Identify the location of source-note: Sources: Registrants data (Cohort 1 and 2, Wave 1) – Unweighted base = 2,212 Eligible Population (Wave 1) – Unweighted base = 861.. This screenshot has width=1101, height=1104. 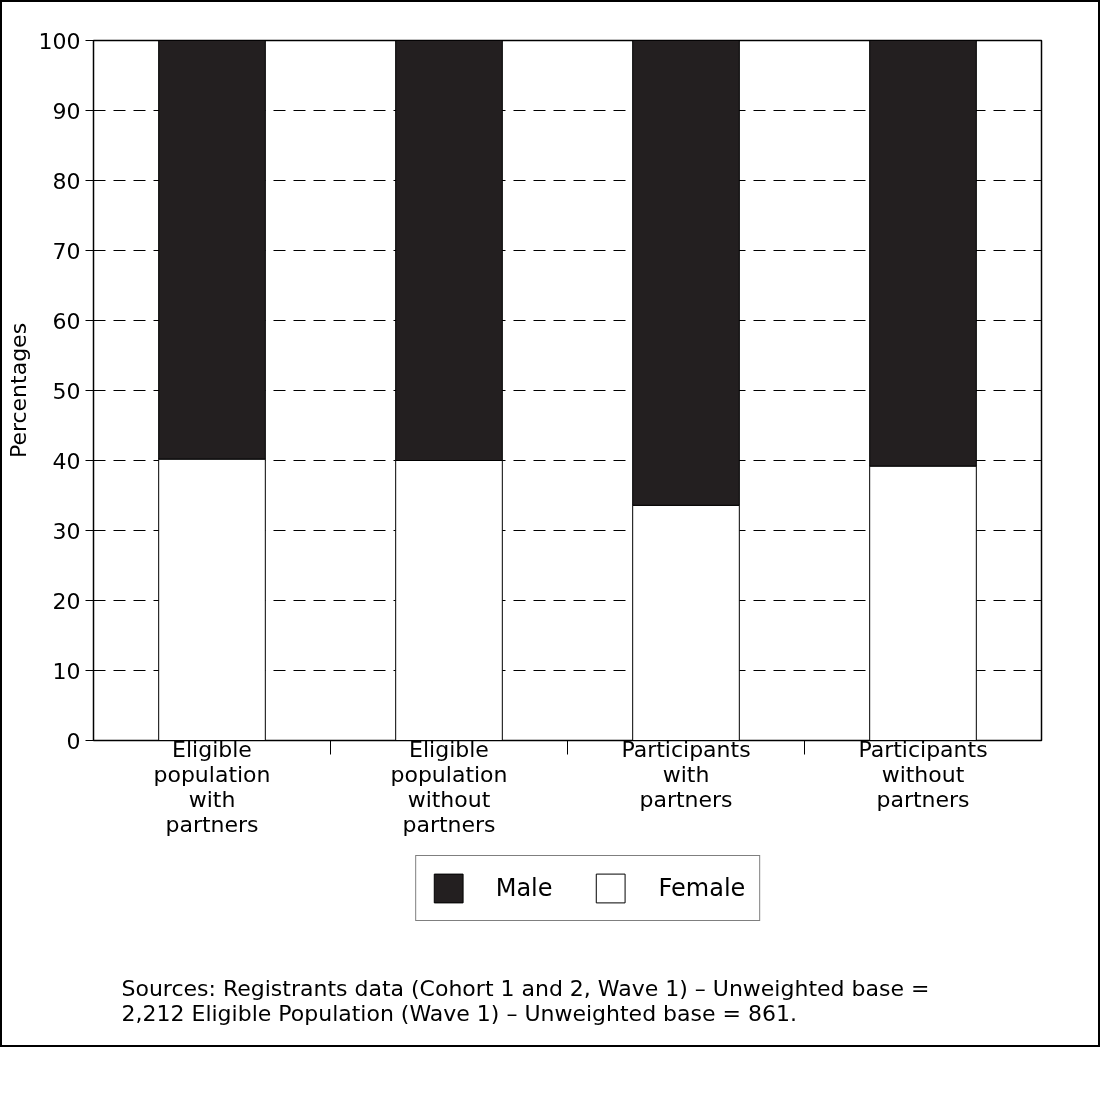
(525, 1000).